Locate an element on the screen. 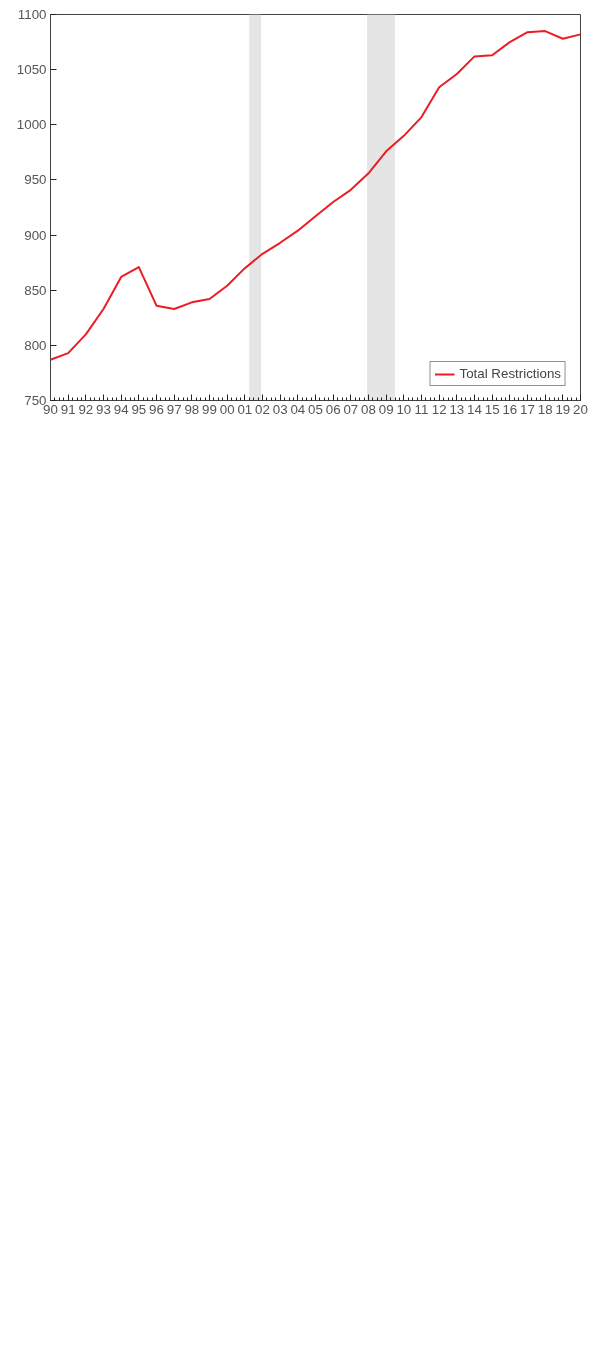 Image resolution: width=594 pixels, height=1356 pixels. x-tick-label: 01 is located at coordinates (245, 409).